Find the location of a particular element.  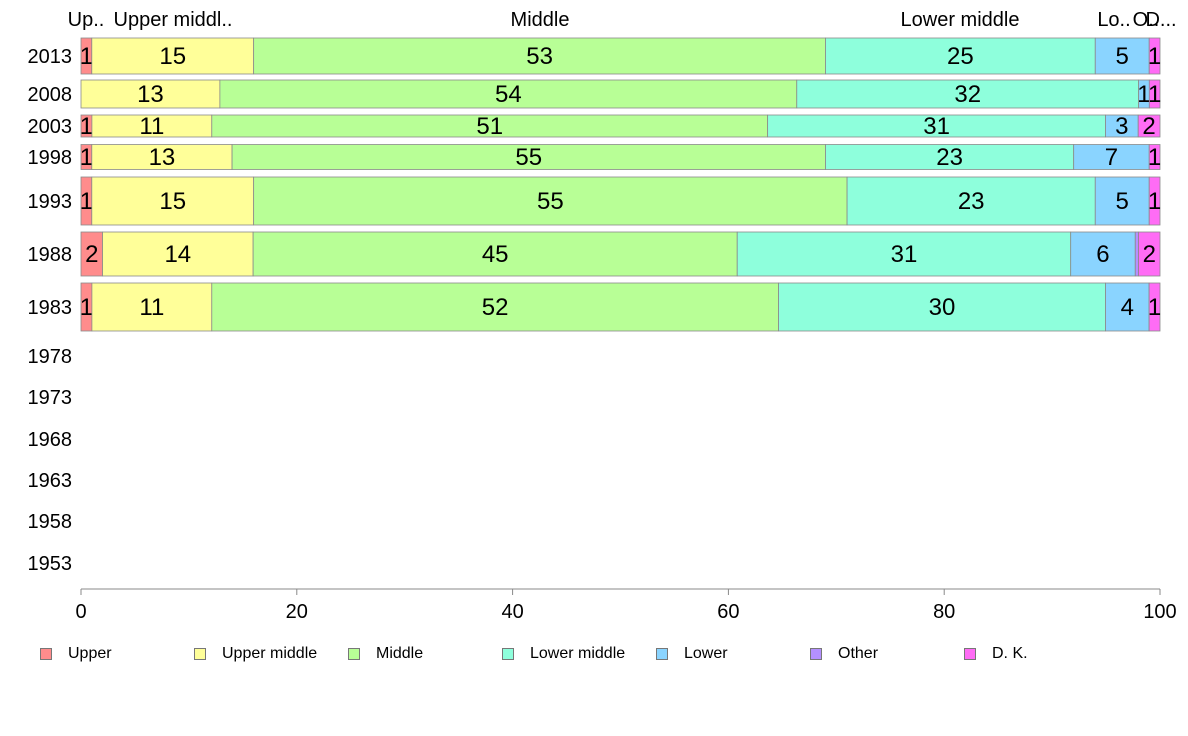

x-tick-label: 20 is located at coordinates (297, 612).